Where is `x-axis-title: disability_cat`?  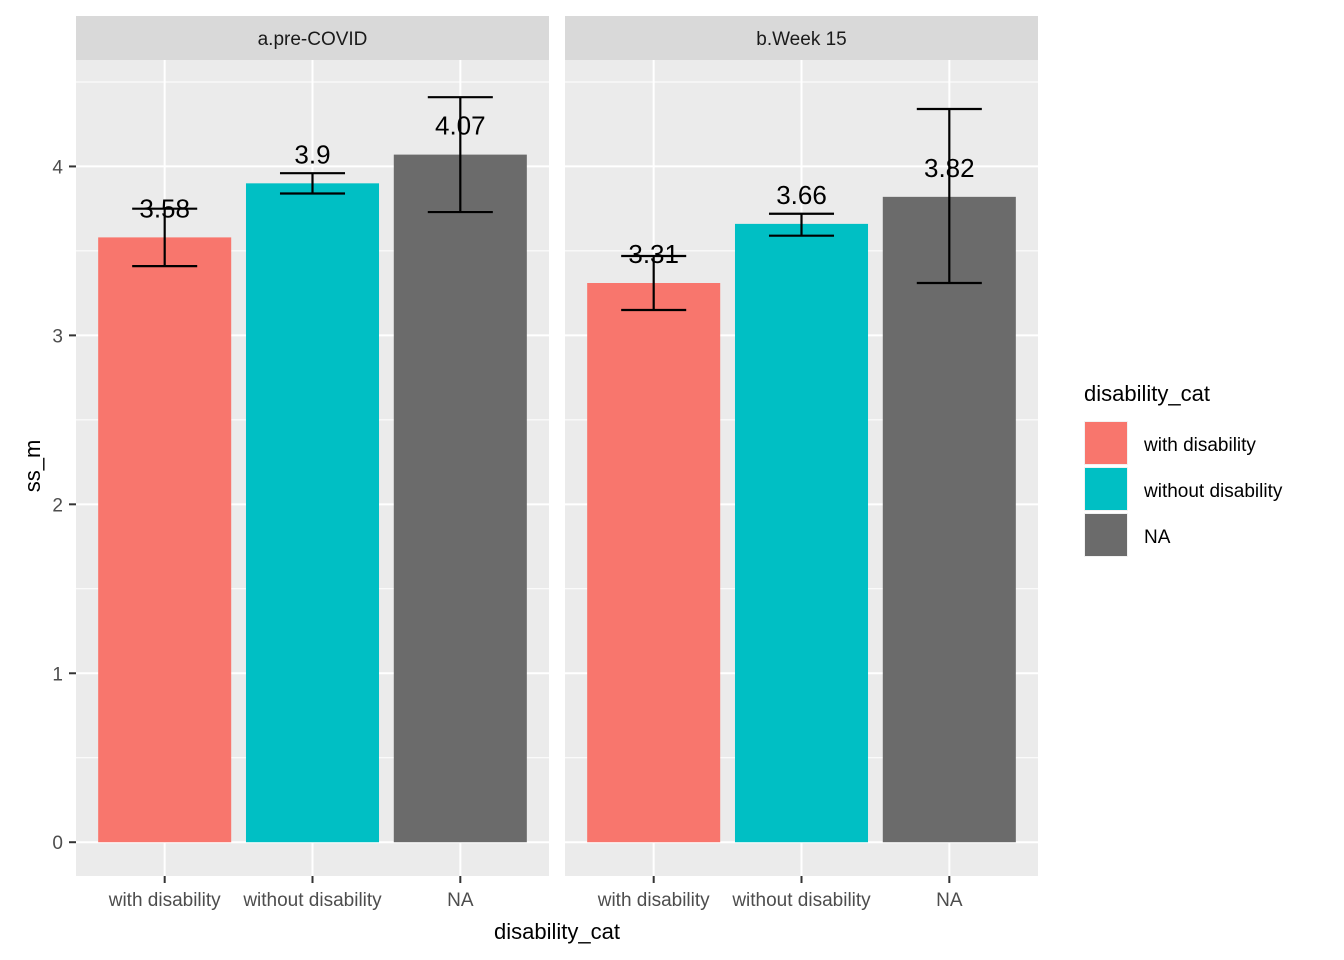 x-axis-title: disability_cat is located at coordinates (557, 931).